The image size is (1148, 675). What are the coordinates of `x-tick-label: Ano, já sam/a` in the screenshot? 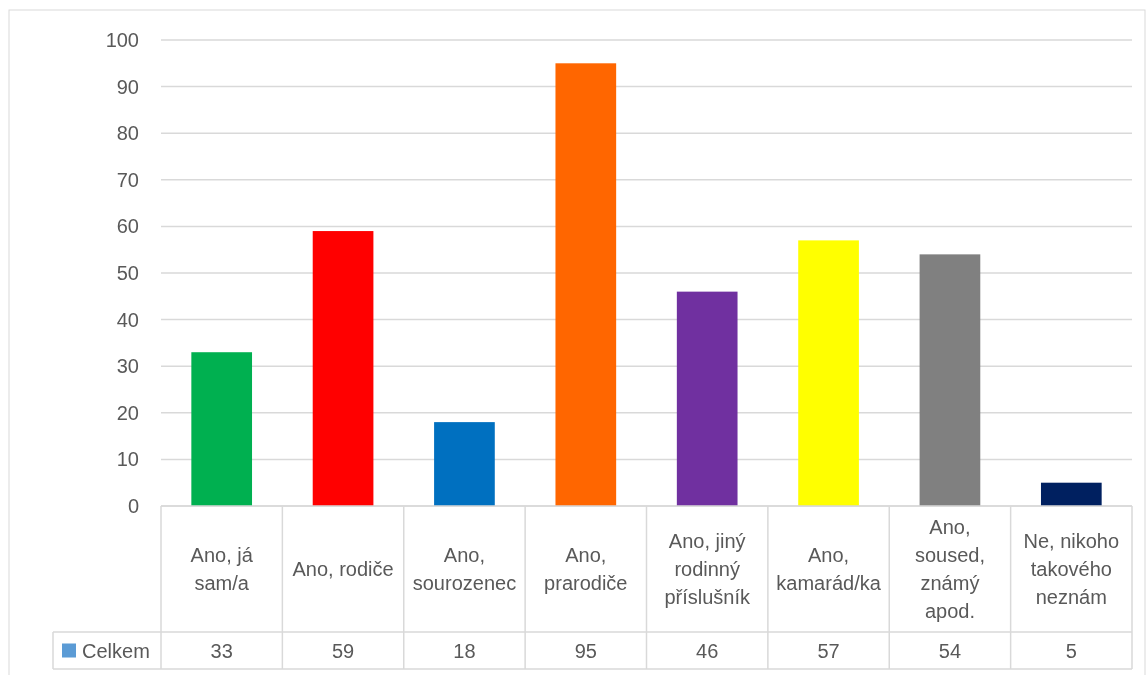 It's located at (222, 569).